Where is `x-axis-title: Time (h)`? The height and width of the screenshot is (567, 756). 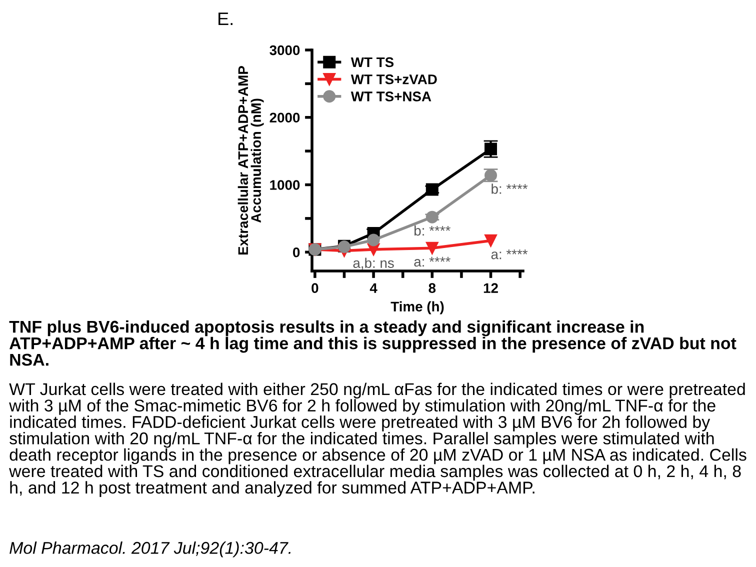
x-axis-title: Time (h) is located at coordinates (417, 307).